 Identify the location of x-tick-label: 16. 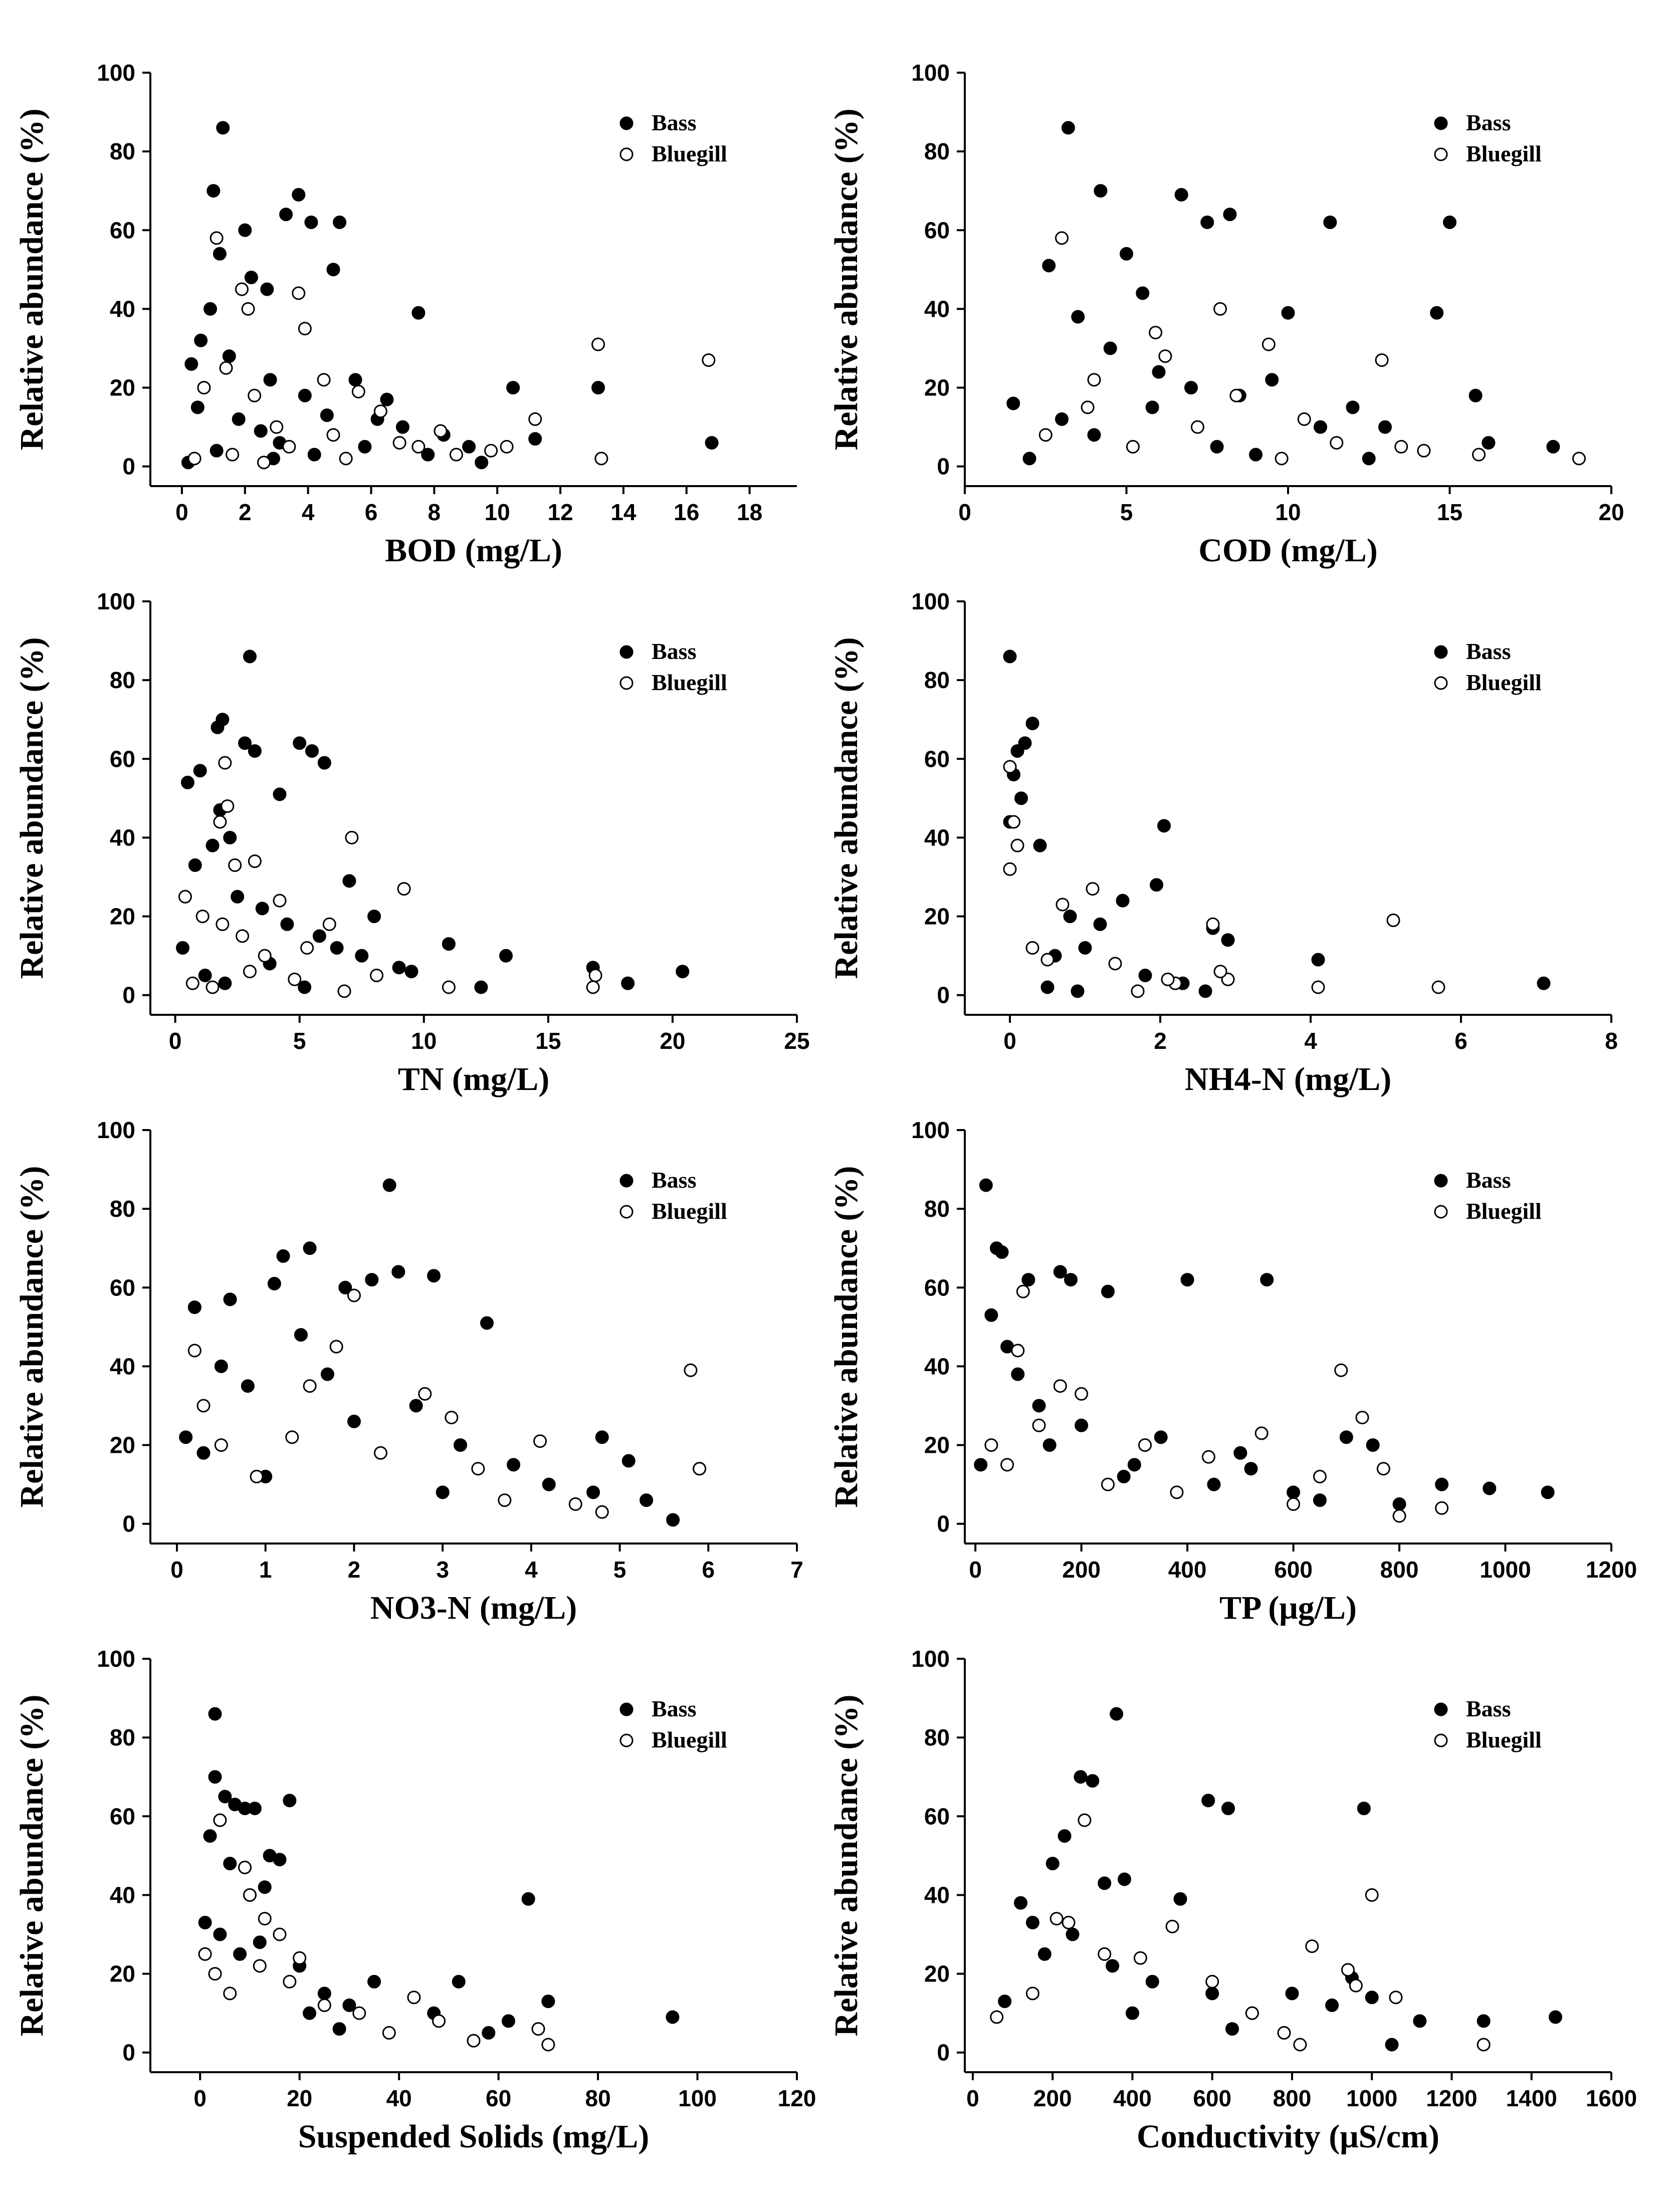
(686, 512).